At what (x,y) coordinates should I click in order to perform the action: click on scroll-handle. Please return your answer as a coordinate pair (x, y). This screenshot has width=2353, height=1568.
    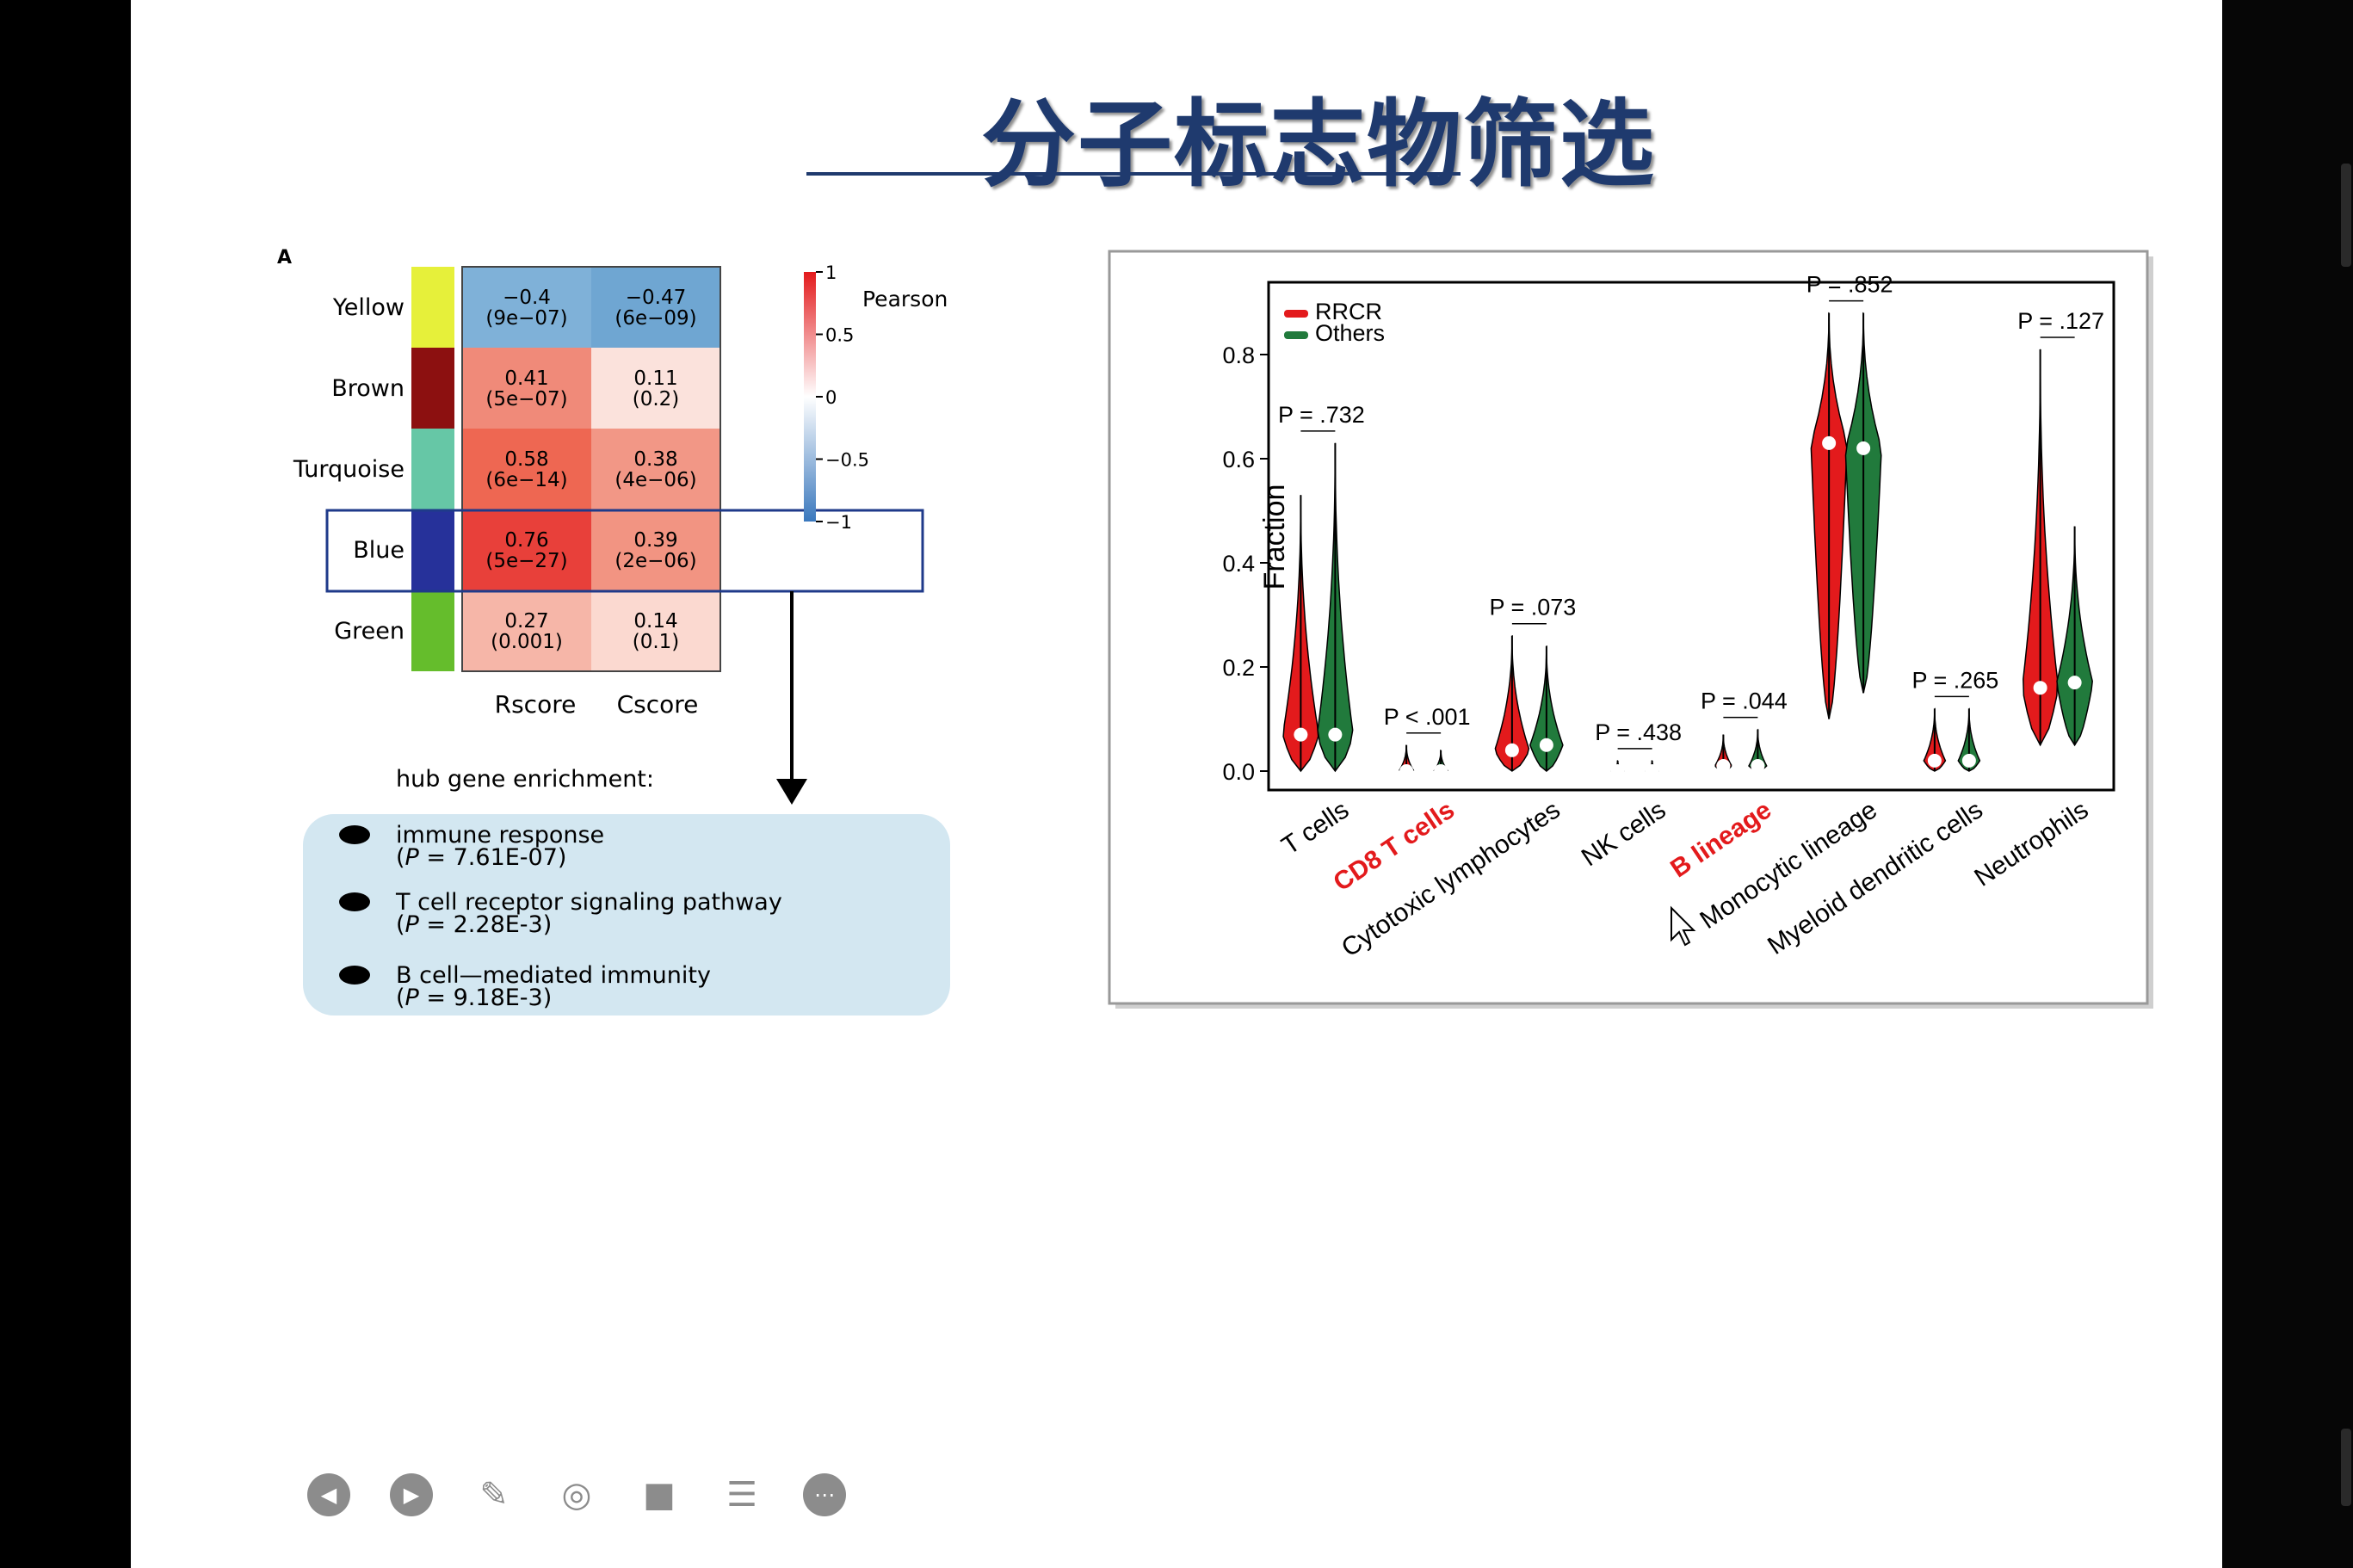
    Looking at the image, I should click on (2346, 215).